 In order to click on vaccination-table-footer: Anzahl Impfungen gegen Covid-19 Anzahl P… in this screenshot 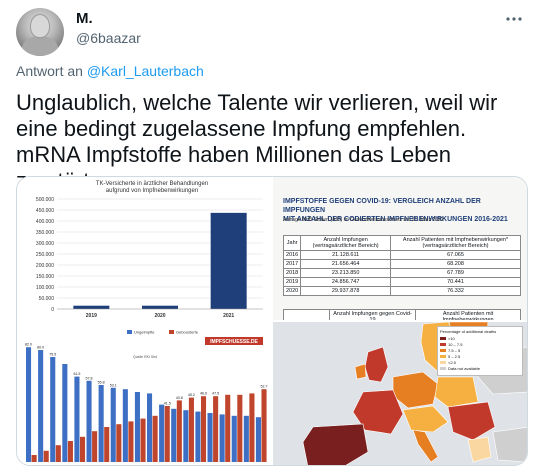, I will do `click(402, 314)`.